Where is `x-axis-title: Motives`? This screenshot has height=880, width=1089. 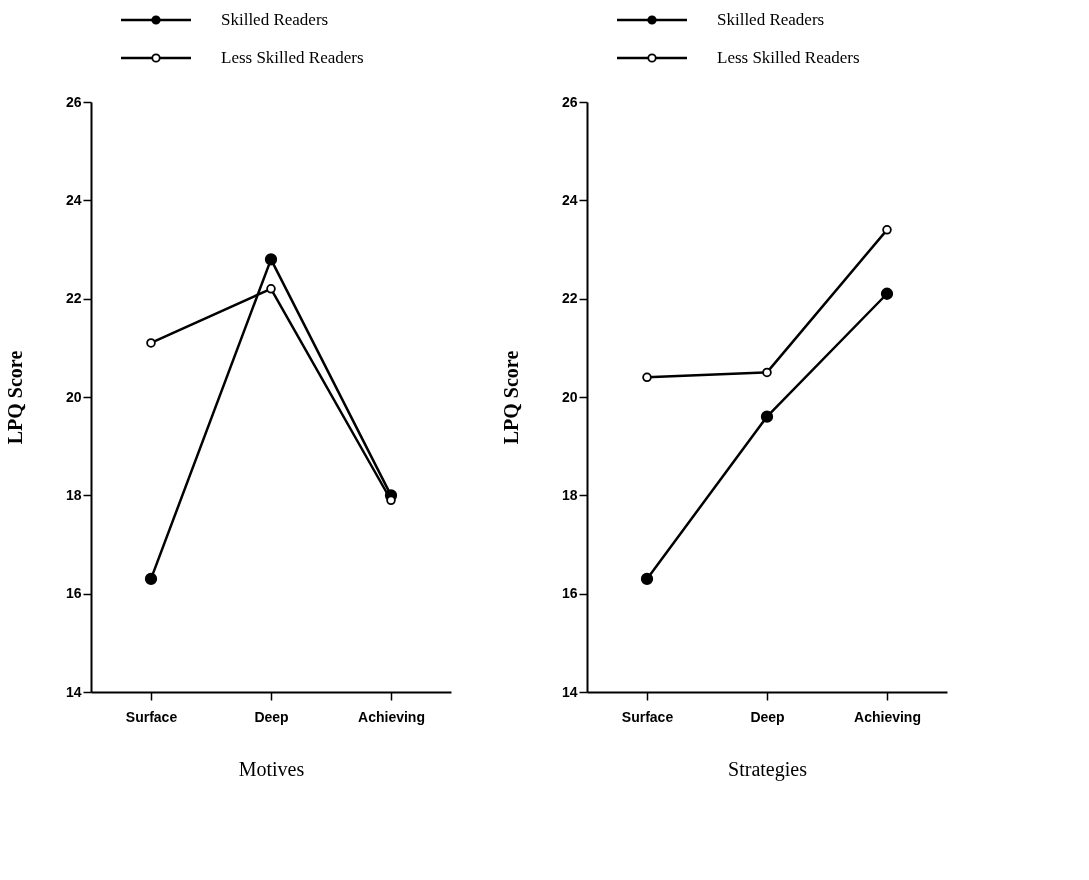 x-axis-title: Motives is located at coordinates (271, 768).